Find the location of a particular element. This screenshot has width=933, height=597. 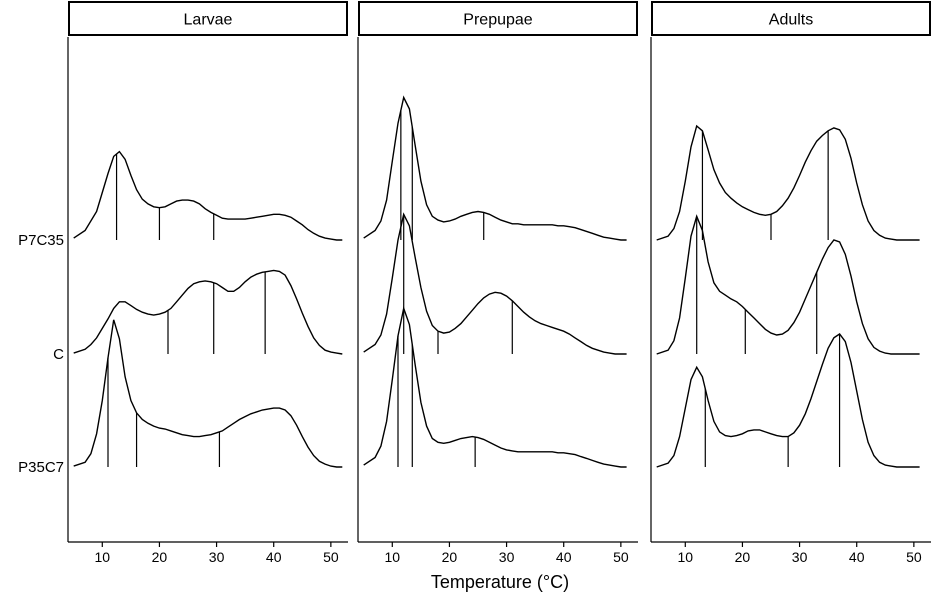

density-line-p35c7 is located at coordinates (208, 393).